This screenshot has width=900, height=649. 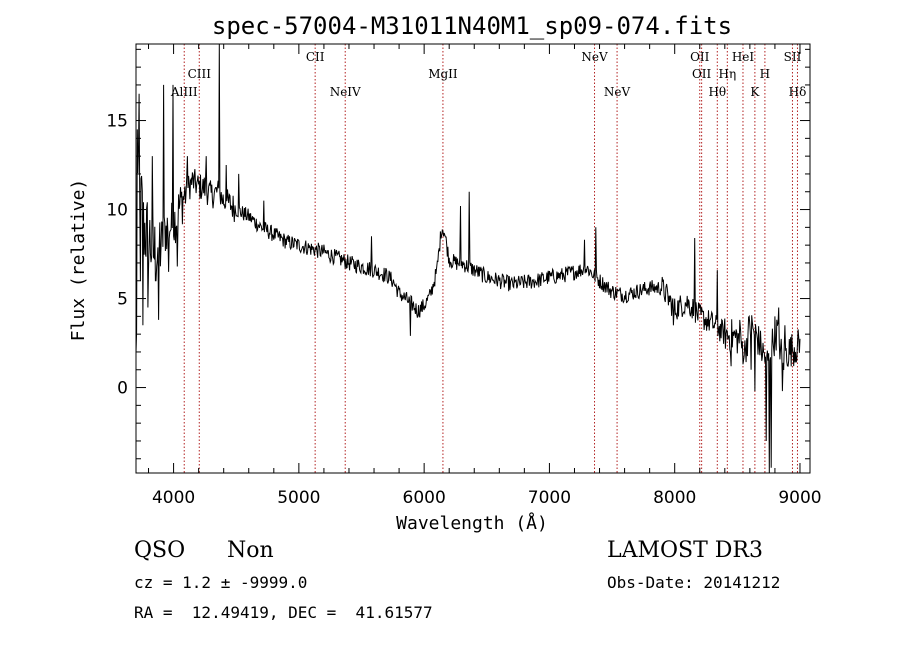 What do you see at coordinates (184, 92) in the screenshot?
I see `emission-line-label: AlIII` at bounding box center [184, 92].